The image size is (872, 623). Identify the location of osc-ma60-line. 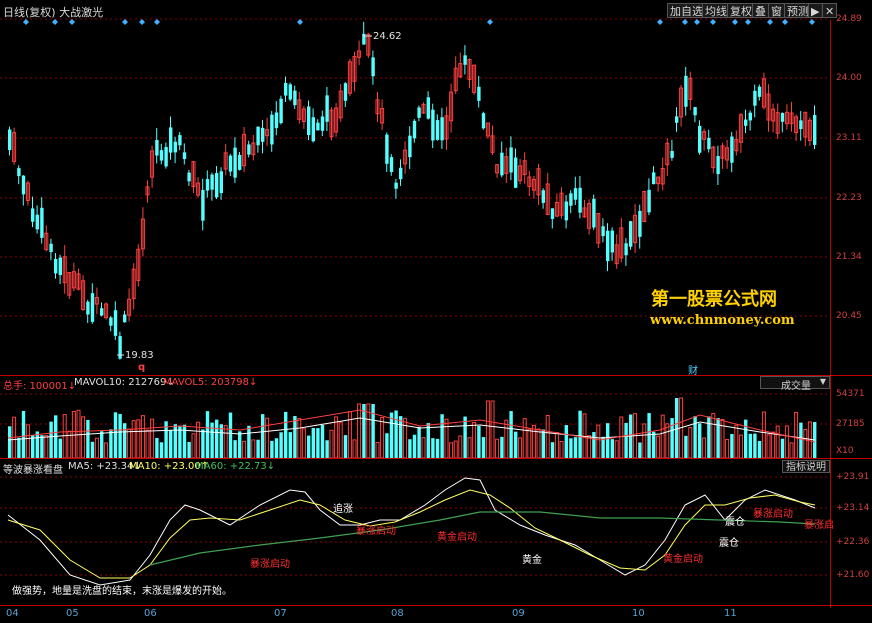
(482, 538).